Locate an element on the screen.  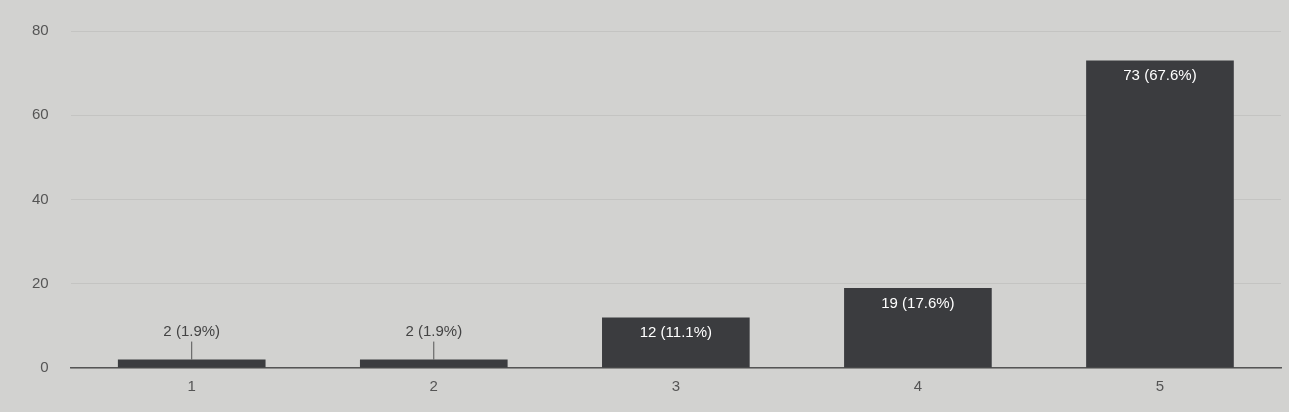
data-label: 12 (11.1%) is located at coordinates (675, 332).